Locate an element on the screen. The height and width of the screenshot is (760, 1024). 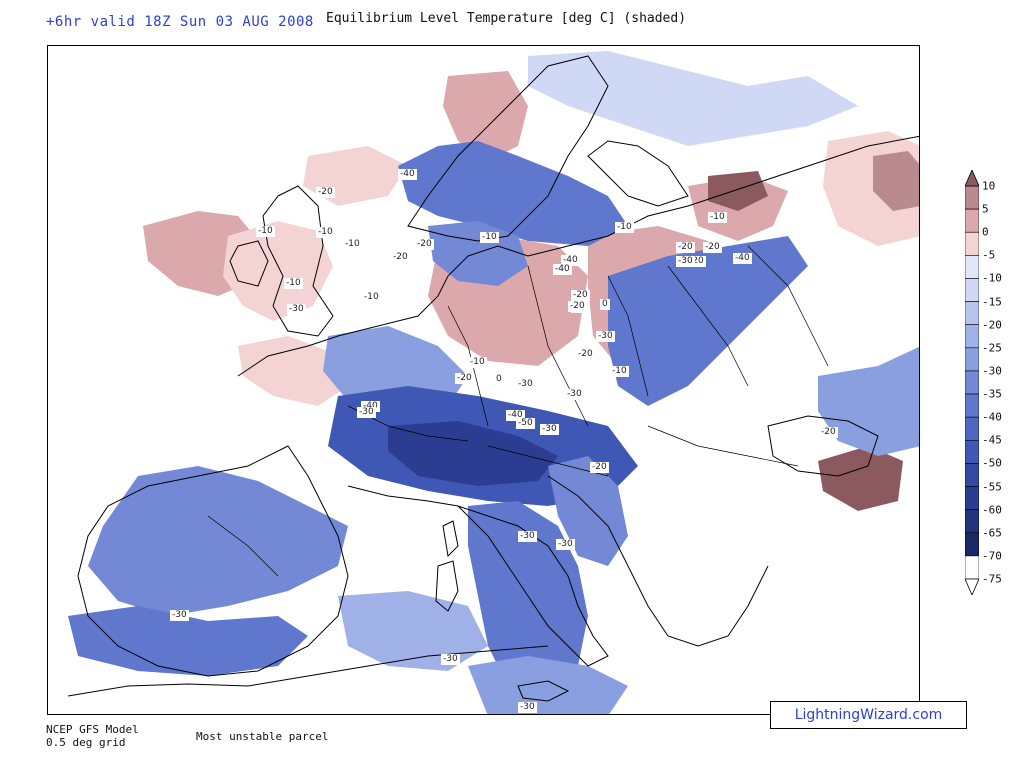
colorbar-label: -20 is located at coordinates (992, 325).